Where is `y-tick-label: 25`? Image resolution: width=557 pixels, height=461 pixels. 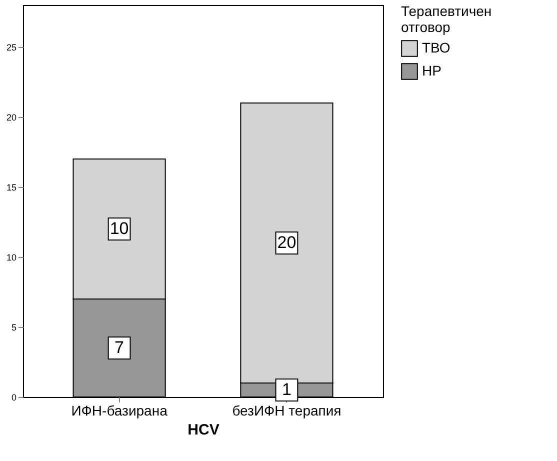
y-tick-label: 25 is located at coordinates (11, 47).